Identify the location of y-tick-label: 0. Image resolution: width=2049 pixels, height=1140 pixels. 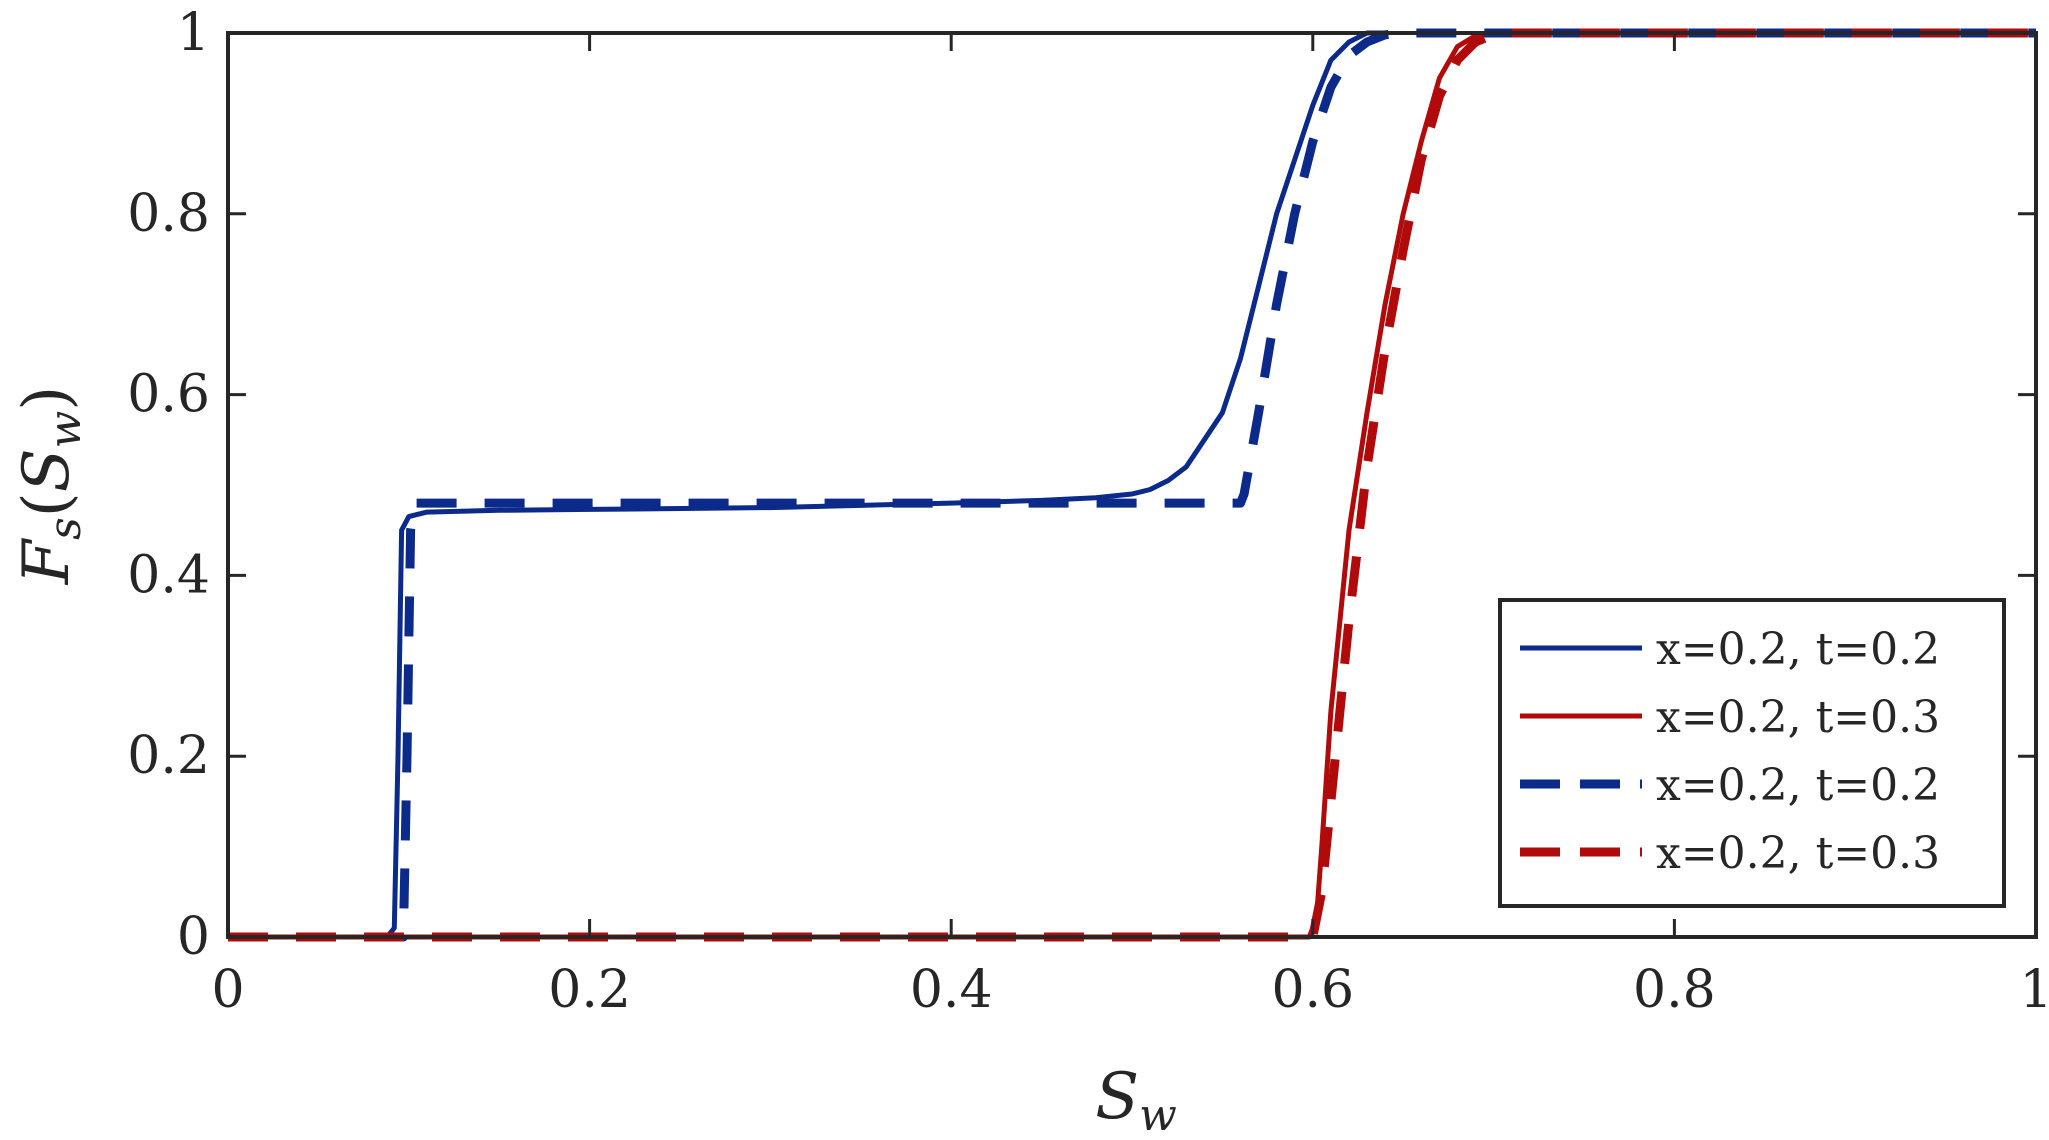
(193, 937).